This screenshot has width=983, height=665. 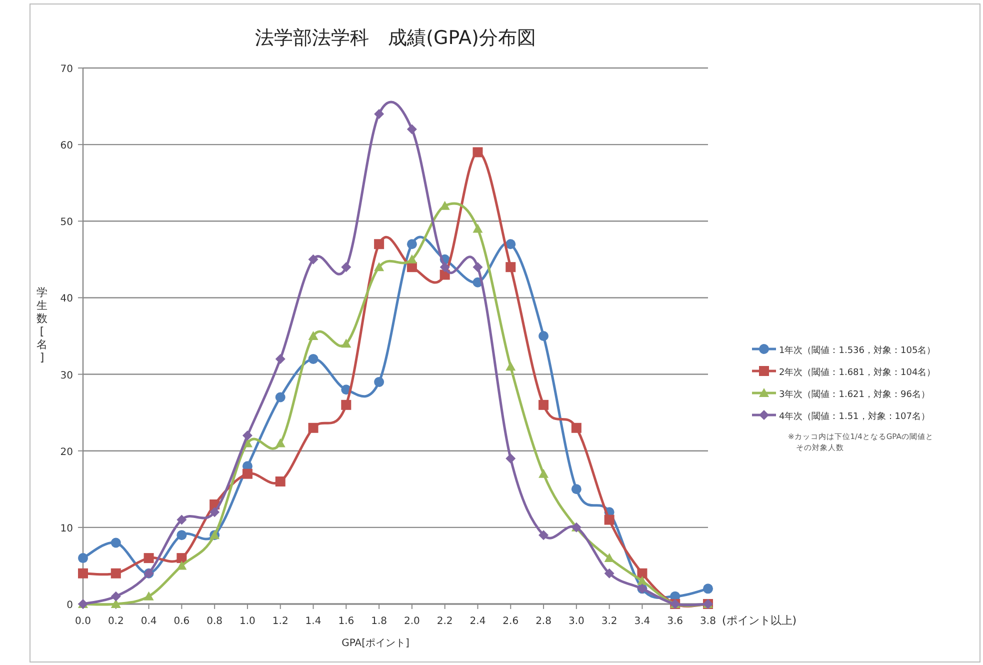 What do you see at coordinates (857, 372) in the screenshot?
I see `legend-label: 2年次（閾値：1.681，対象：104名）` at bounding box center [857, 372].